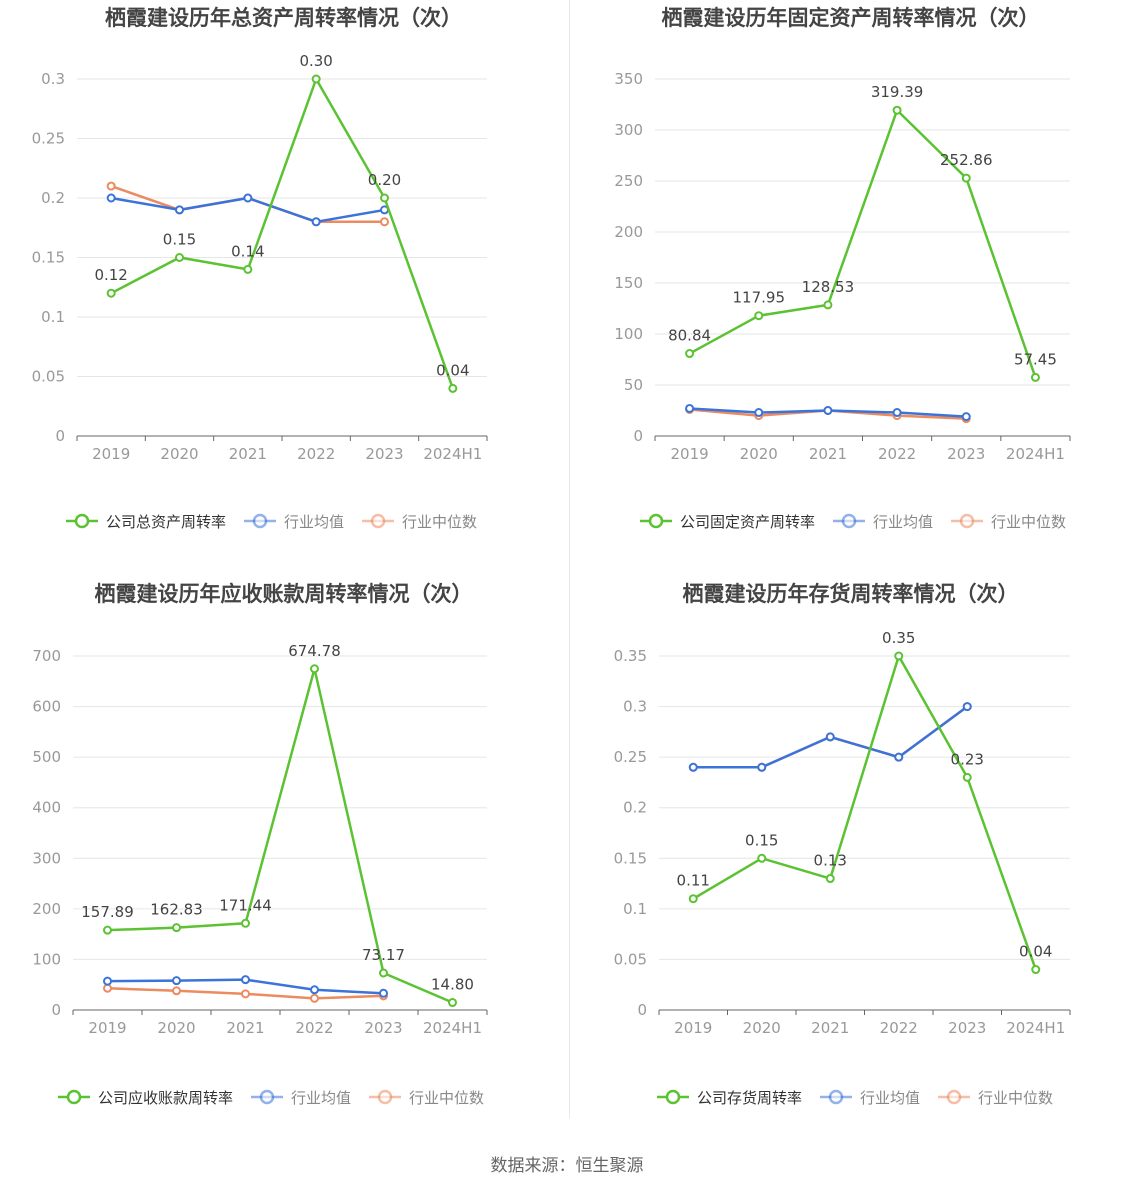 This screenshot has width=1134, height=1188. What do you see at coordinates (446, 1098) in the screenshot?
I see `legend-label: 行业中位数` at bounding box center [446, 1098].